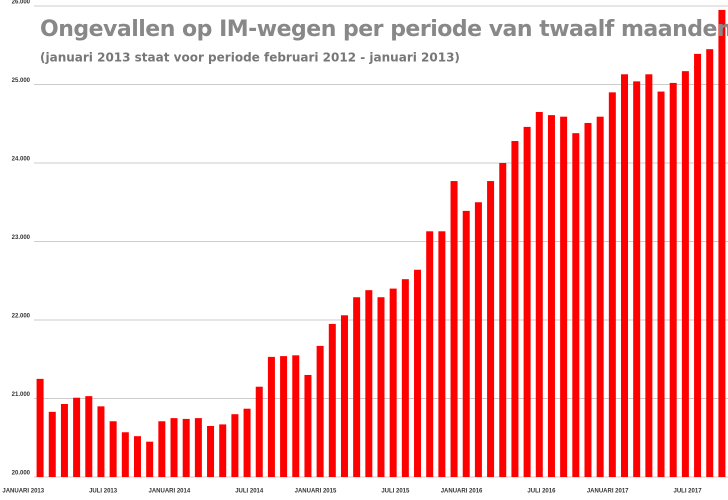  What do you see at coordinates (21, 317) in the screenshot?
I see `y-tick-label: 22.000` at bounding box center [21, 317].